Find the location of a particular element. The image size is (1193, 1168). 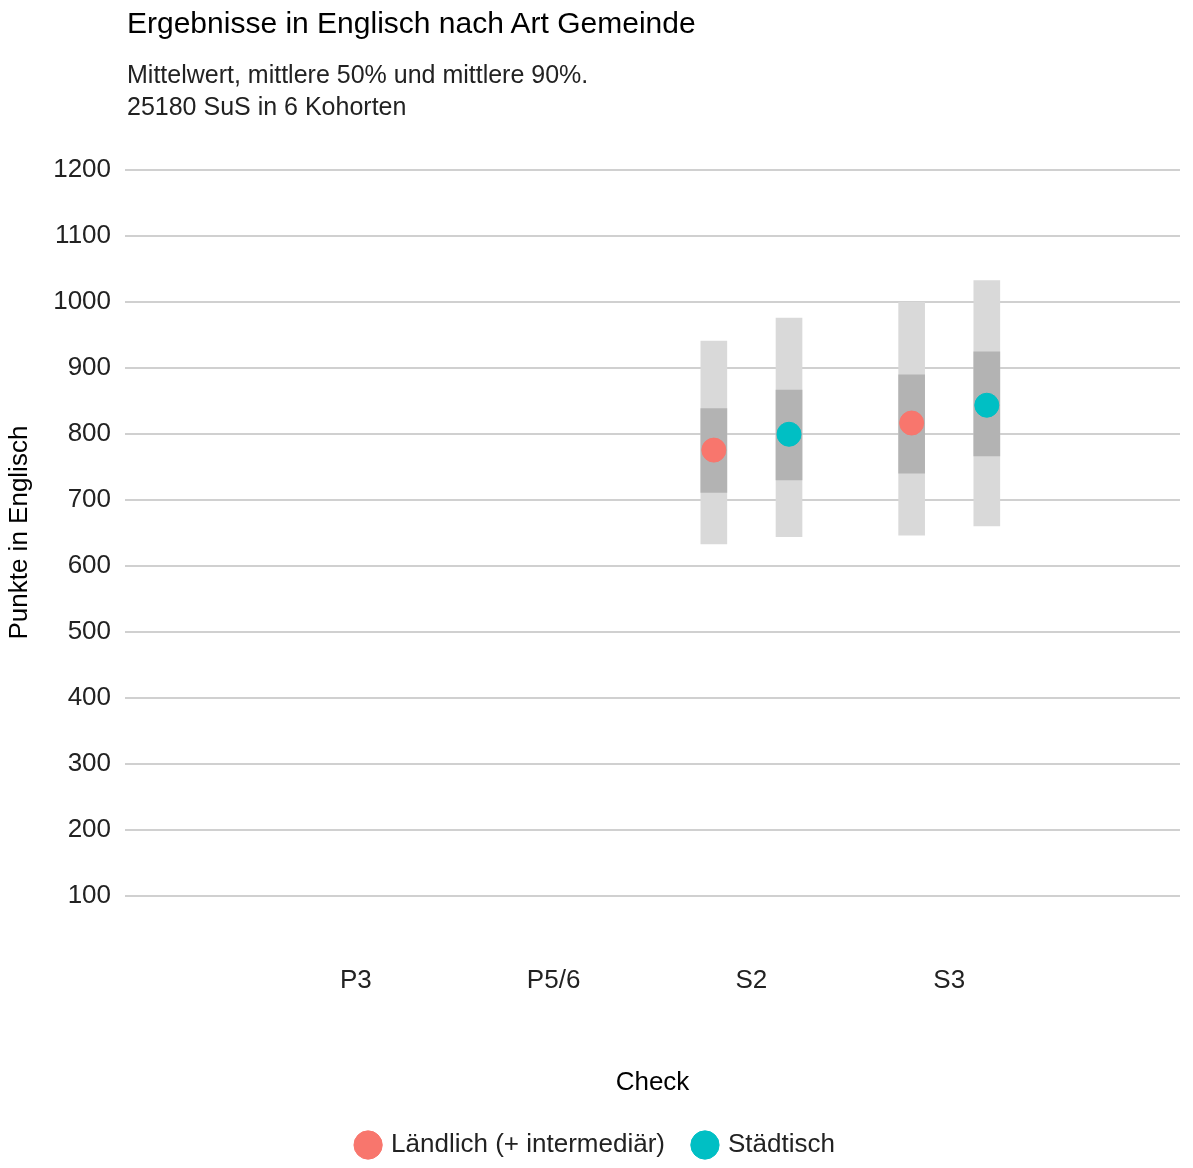

chart-title: Ergebnisse in Englisch nach Art Gemeinde is located at coordinates (411, 23).